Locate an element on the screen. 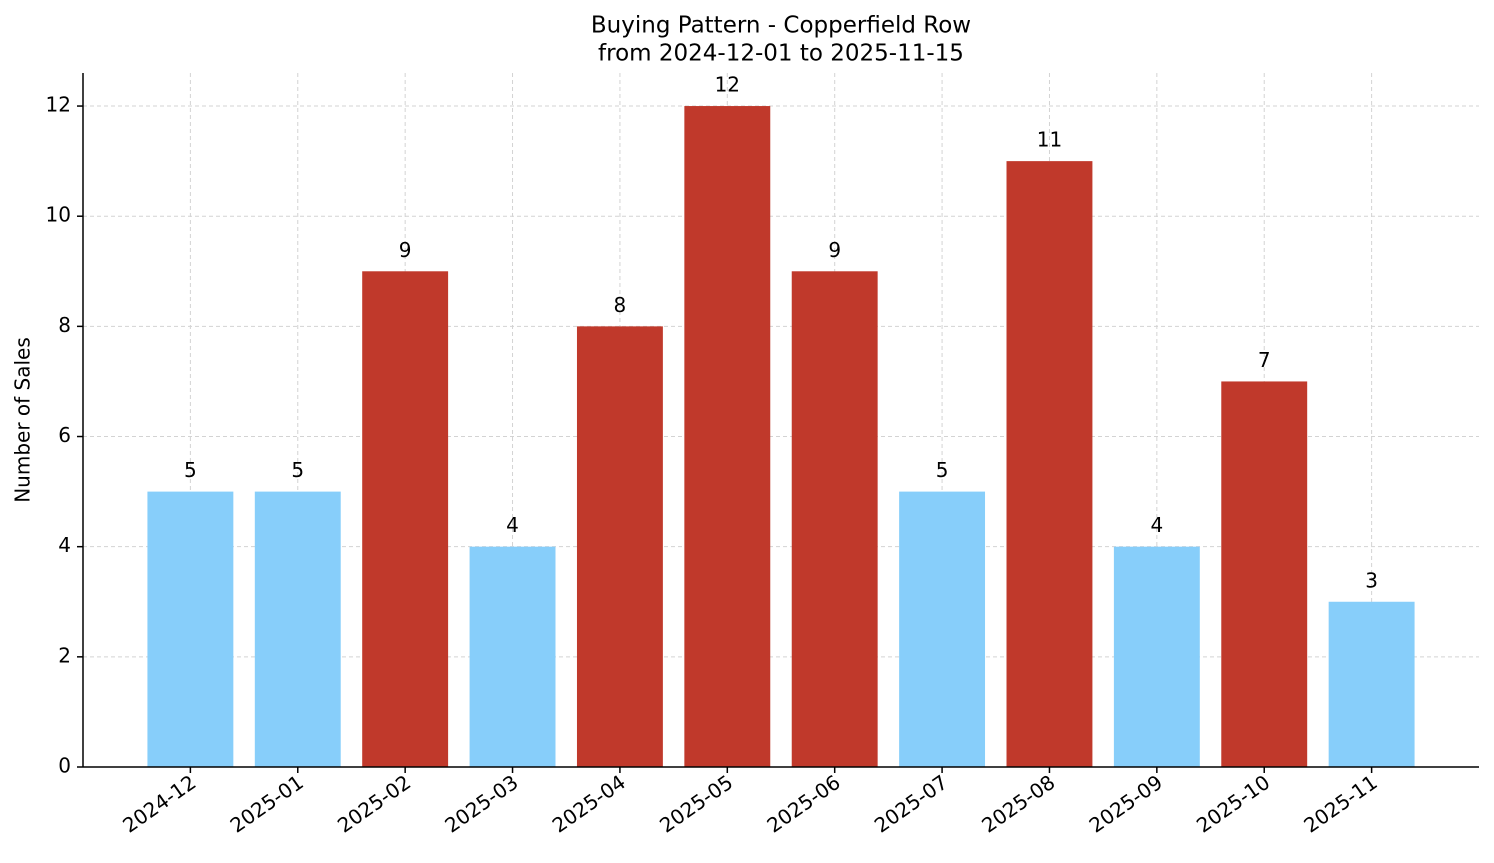 The image size is (1494, 863). y-tick-label: 10 is located at coordinates (58, 215).